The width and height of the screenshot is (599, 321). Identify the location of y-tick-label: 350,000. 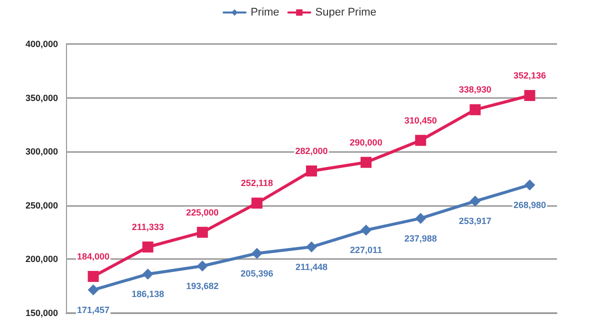
(41, 97).